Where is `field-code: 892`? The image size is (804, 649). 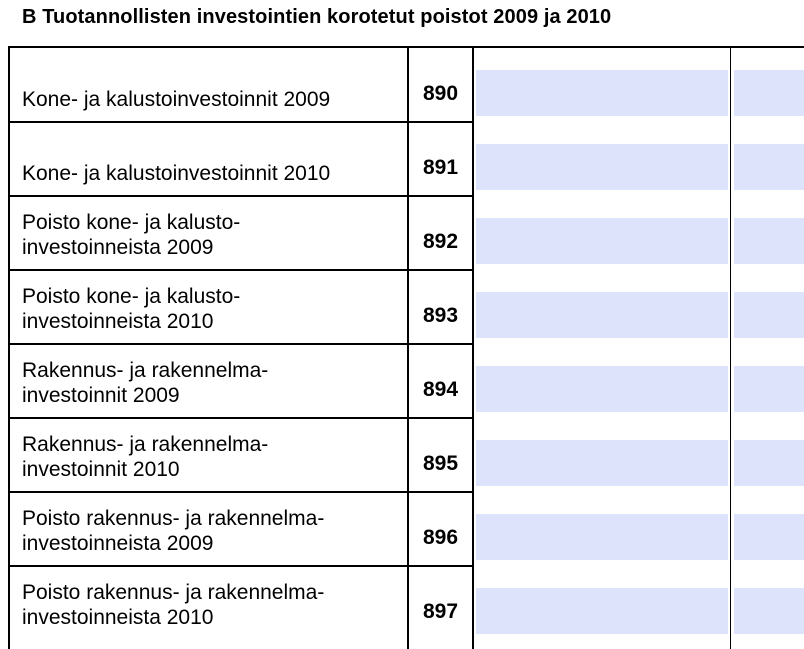
field-code: 892 is located at coordinates (440, 241).